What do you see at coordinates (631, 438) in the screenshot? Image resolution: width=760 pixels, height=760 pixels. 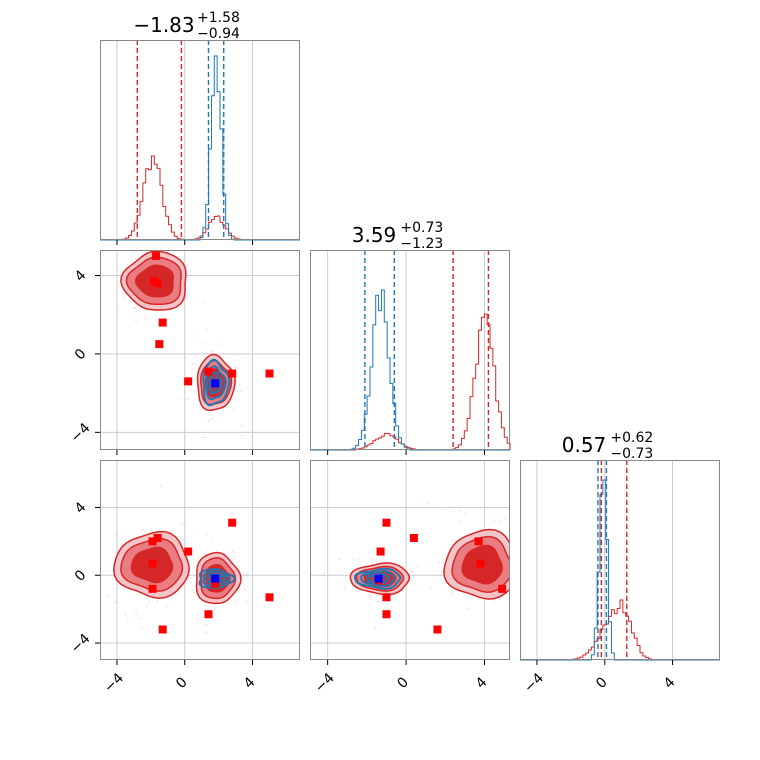 I see `marginal-title-plus: +0.62` at bounding box center [631, 438].